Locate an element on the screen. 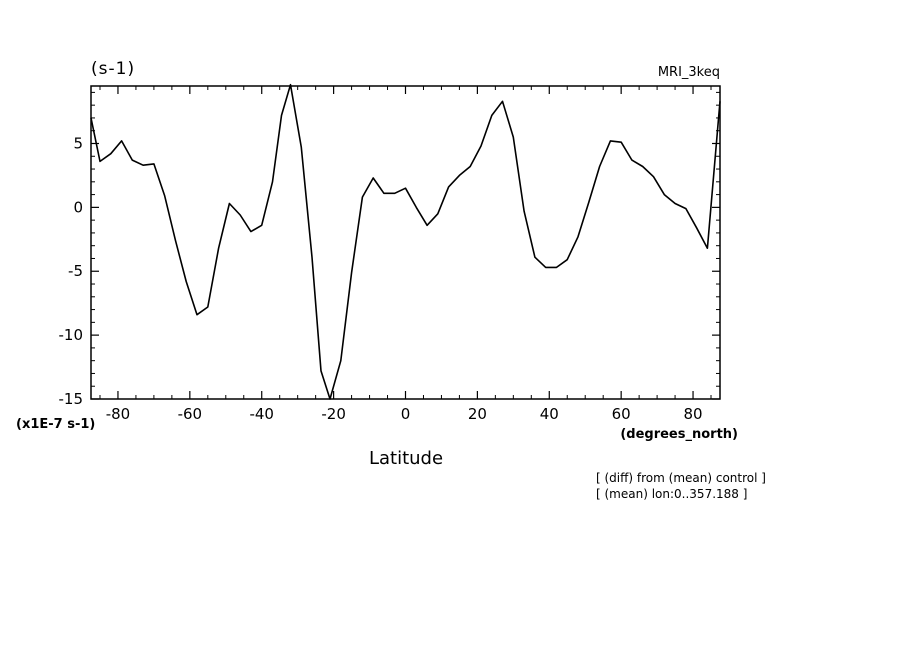 The height and width of the screenshot is (654, 904). x-tick-label: 40 is located at coordinates (549, 414).